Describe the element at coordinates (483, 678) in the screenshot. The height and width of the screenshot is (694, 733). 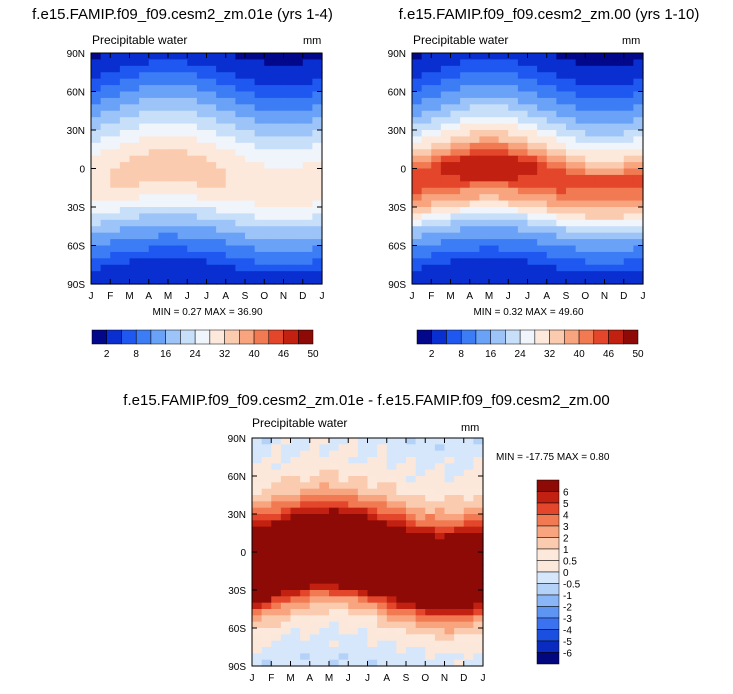
I see `x-tick-label: J` at that location.